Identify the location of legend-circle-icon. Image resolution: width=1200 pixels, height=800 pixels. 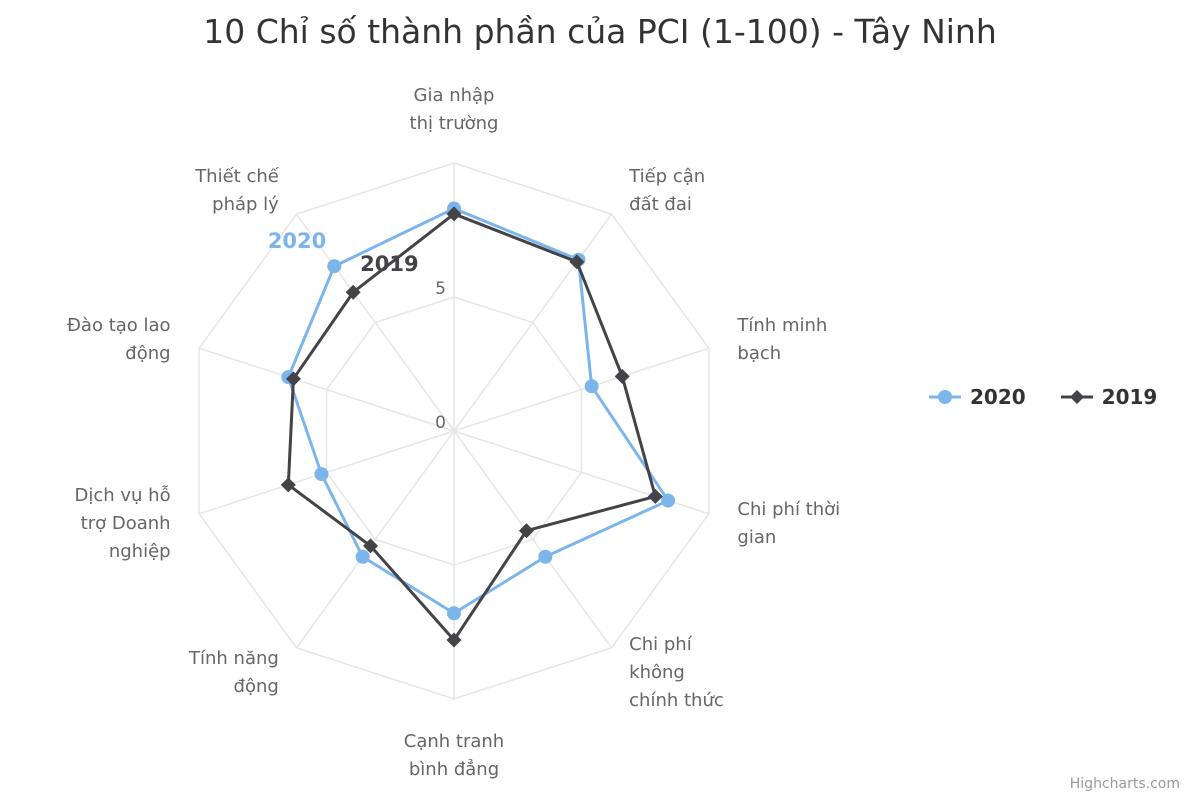
(945, 397).